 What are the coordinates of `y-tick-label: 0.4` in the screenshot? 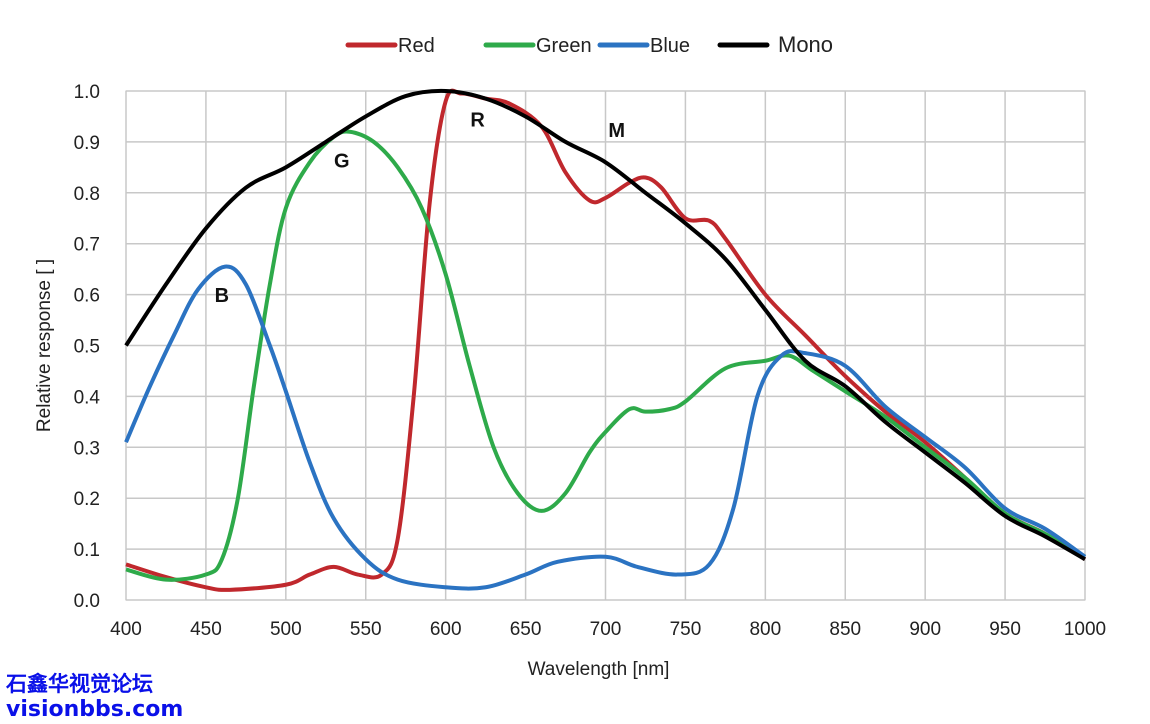 It's located at (87, 397).